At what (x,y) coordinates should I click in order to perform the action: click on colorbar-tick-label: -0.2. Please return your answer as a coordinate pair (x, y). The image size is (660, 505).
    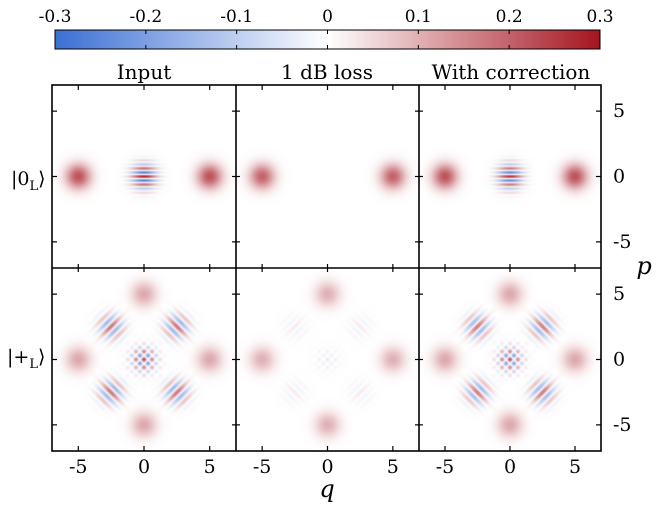
    Looking at the image, I should click on (145, 17).